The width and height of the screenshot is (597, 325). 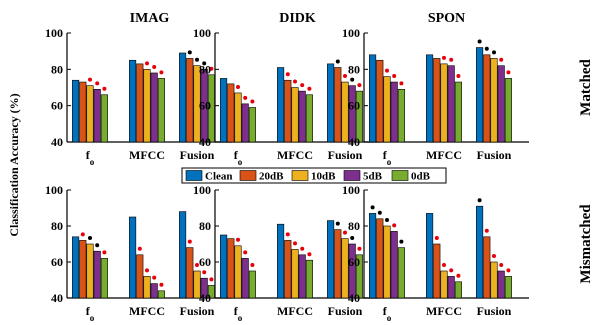 What do you see at coordinates (297, 18) in the screenshot?
I see `column-title: DIDK` at bounding box center [297, 18].